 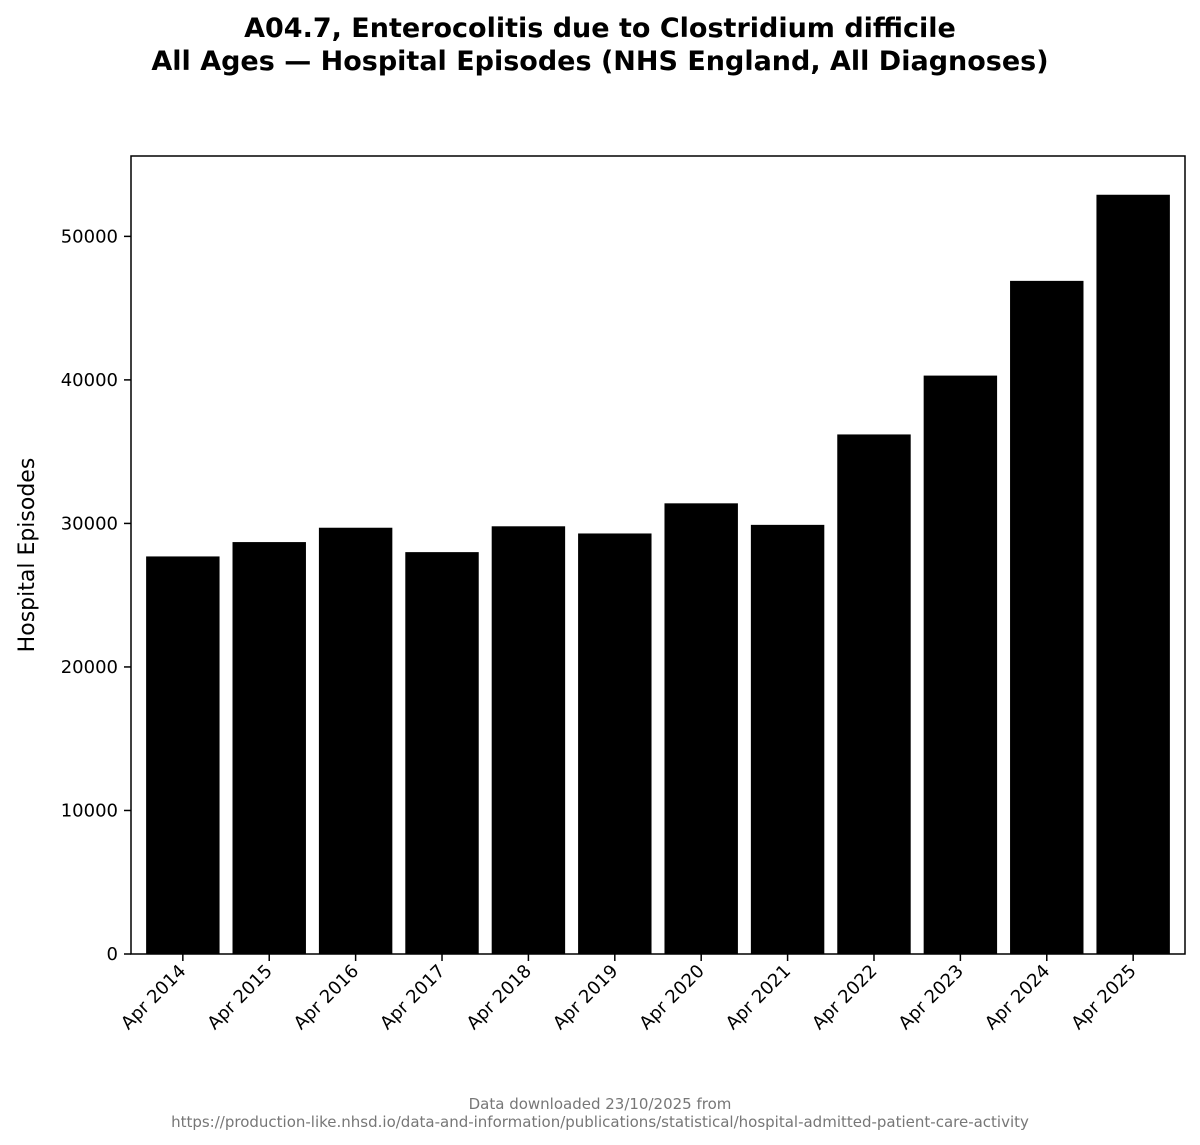 I want to click on bar-apr-2024, so click(x=1047, y=617).